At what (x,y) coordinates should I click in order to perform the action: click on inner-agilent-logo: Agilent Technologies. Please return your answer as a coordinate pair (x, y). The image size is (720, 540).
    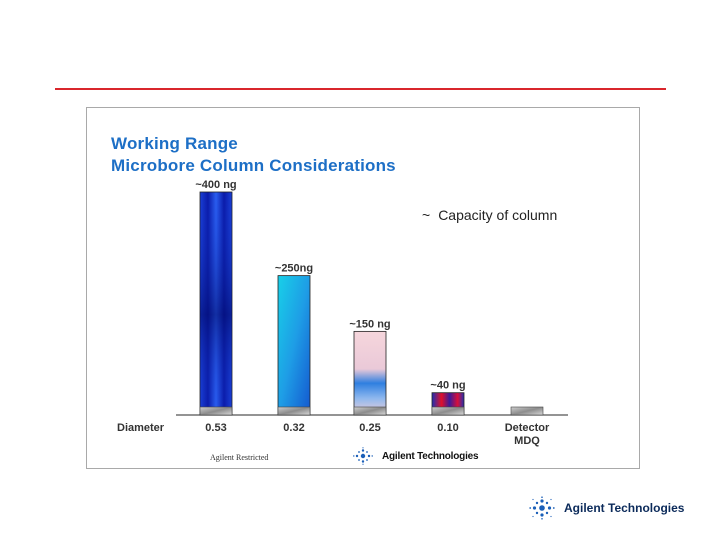
    Looking at the image, I should click on (415, 456).